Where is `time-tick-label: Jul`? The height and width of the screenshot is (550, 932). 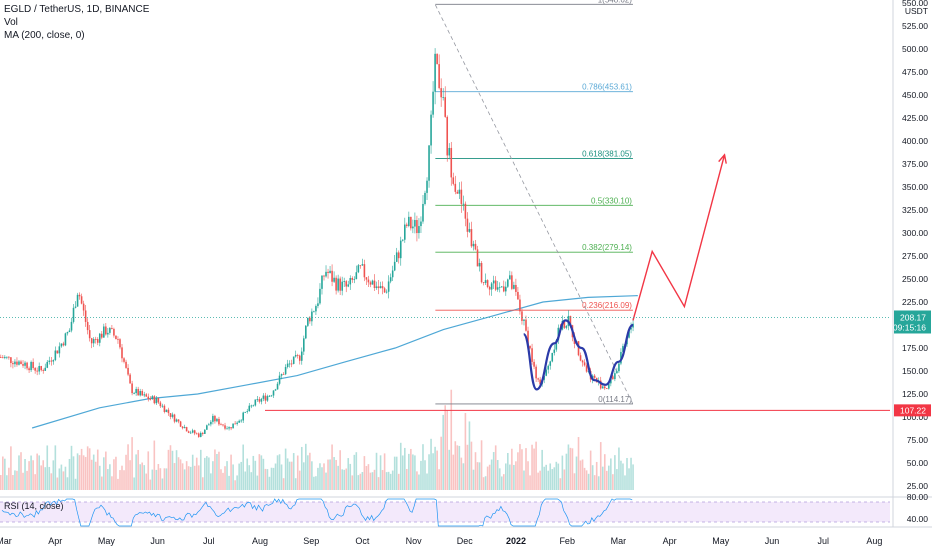
time-tick-label: Jul is located at coordinates (823, 541).